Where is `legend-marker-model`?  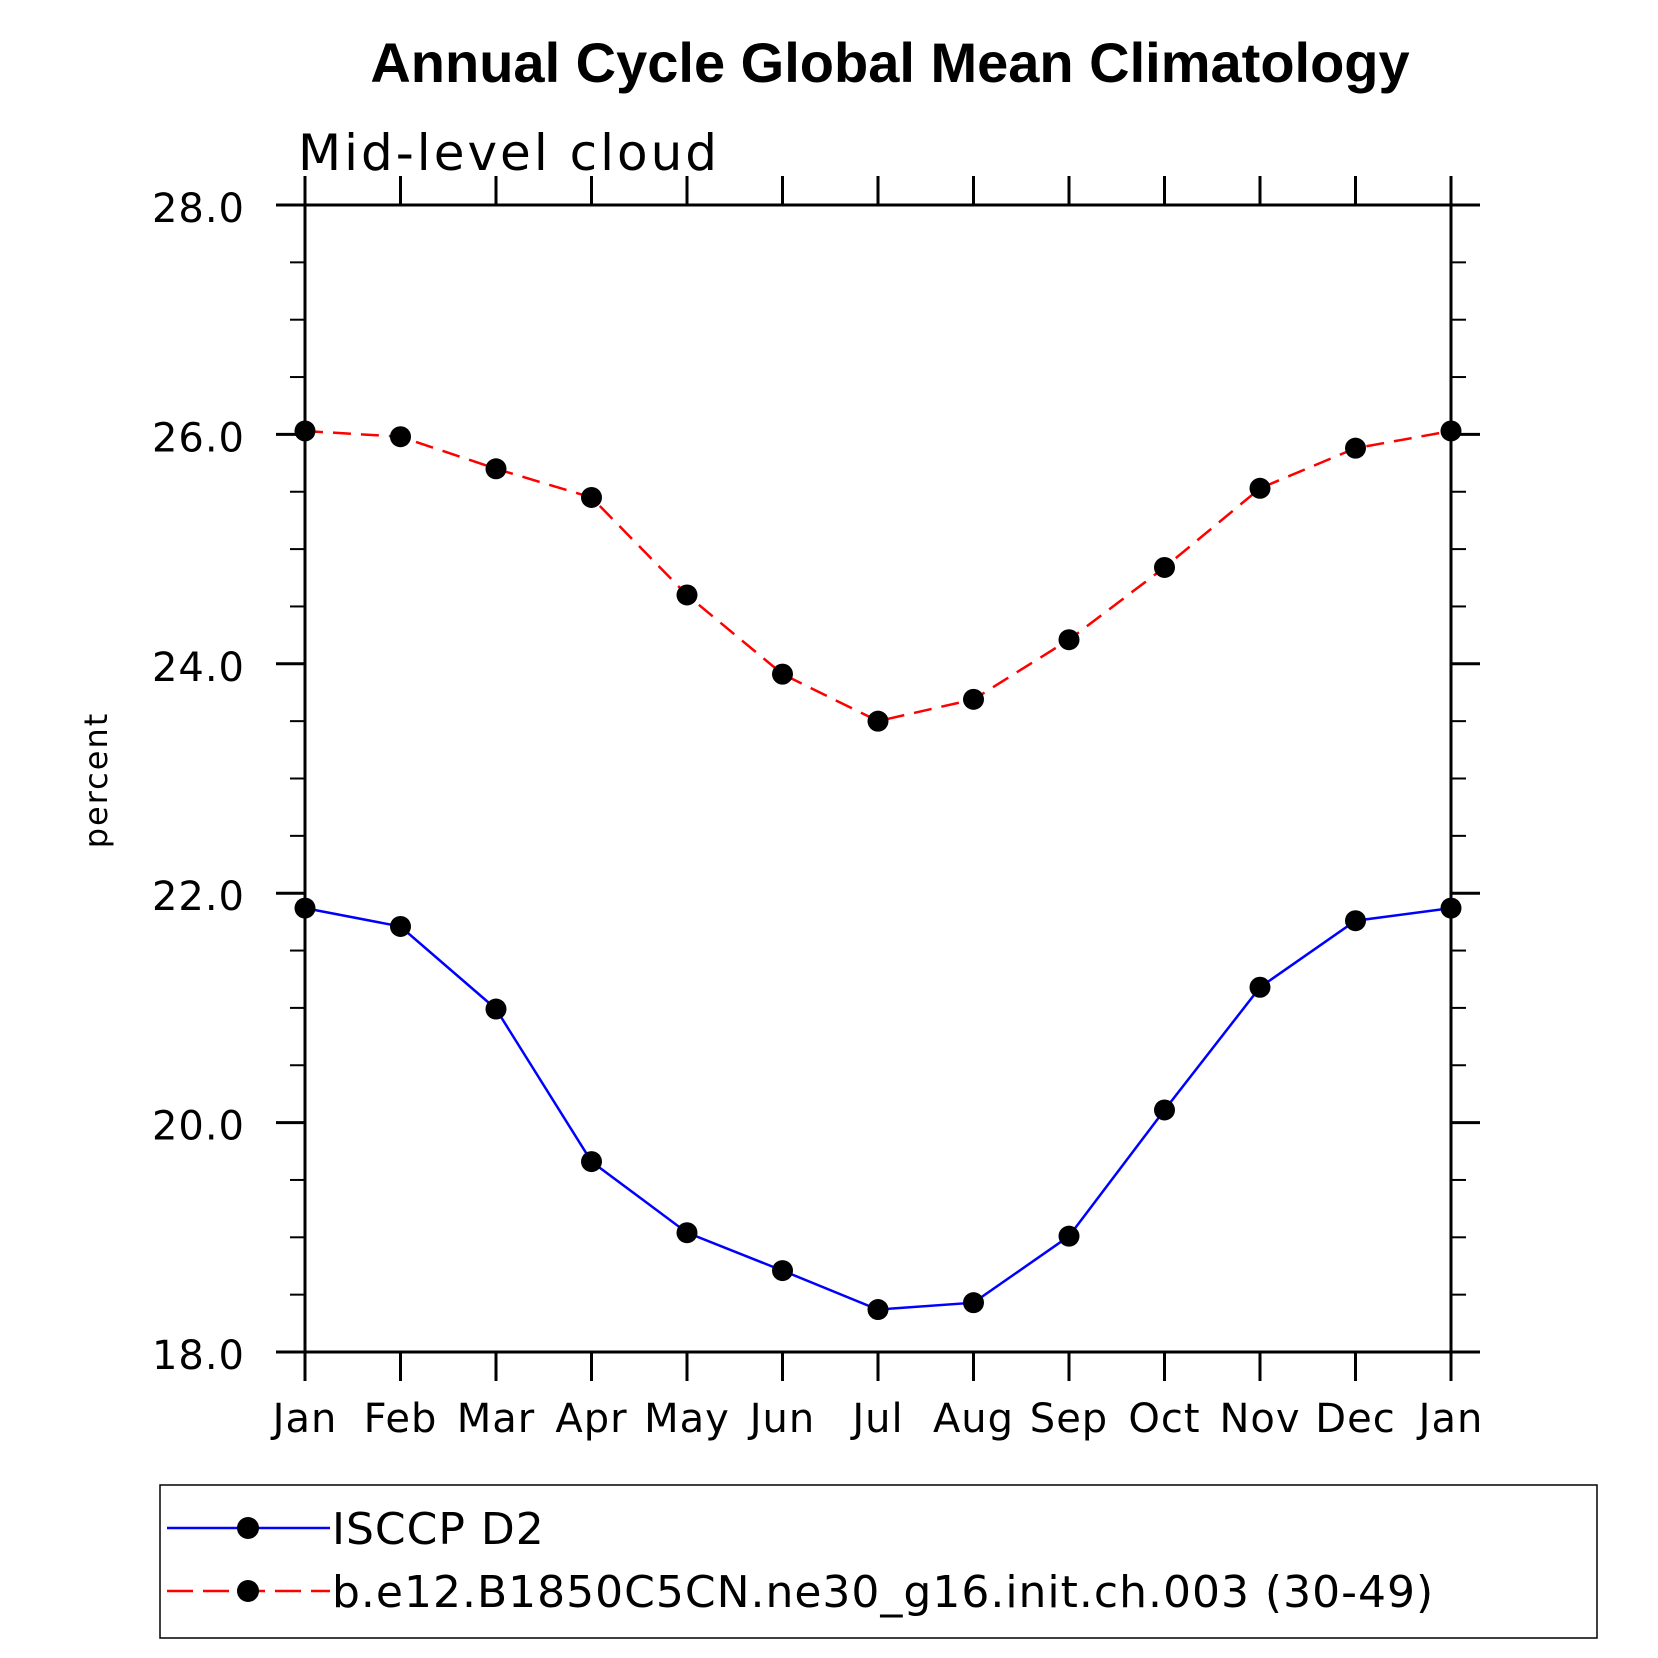
legend-marker-model is located at coordinates (248, 1591).